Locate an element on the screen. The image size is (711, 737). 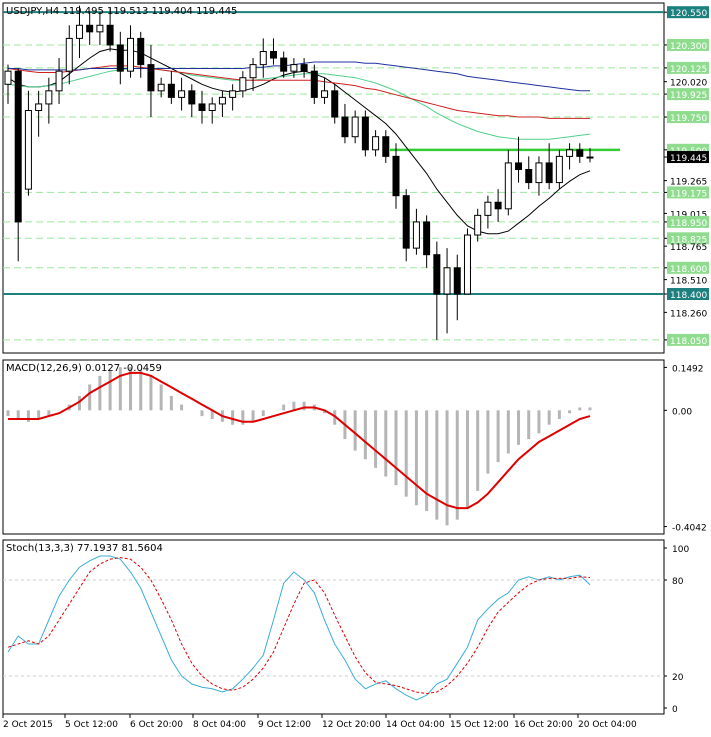
time-tick-label: 6 Oct 20:00 is located at coordinates (156, 725).